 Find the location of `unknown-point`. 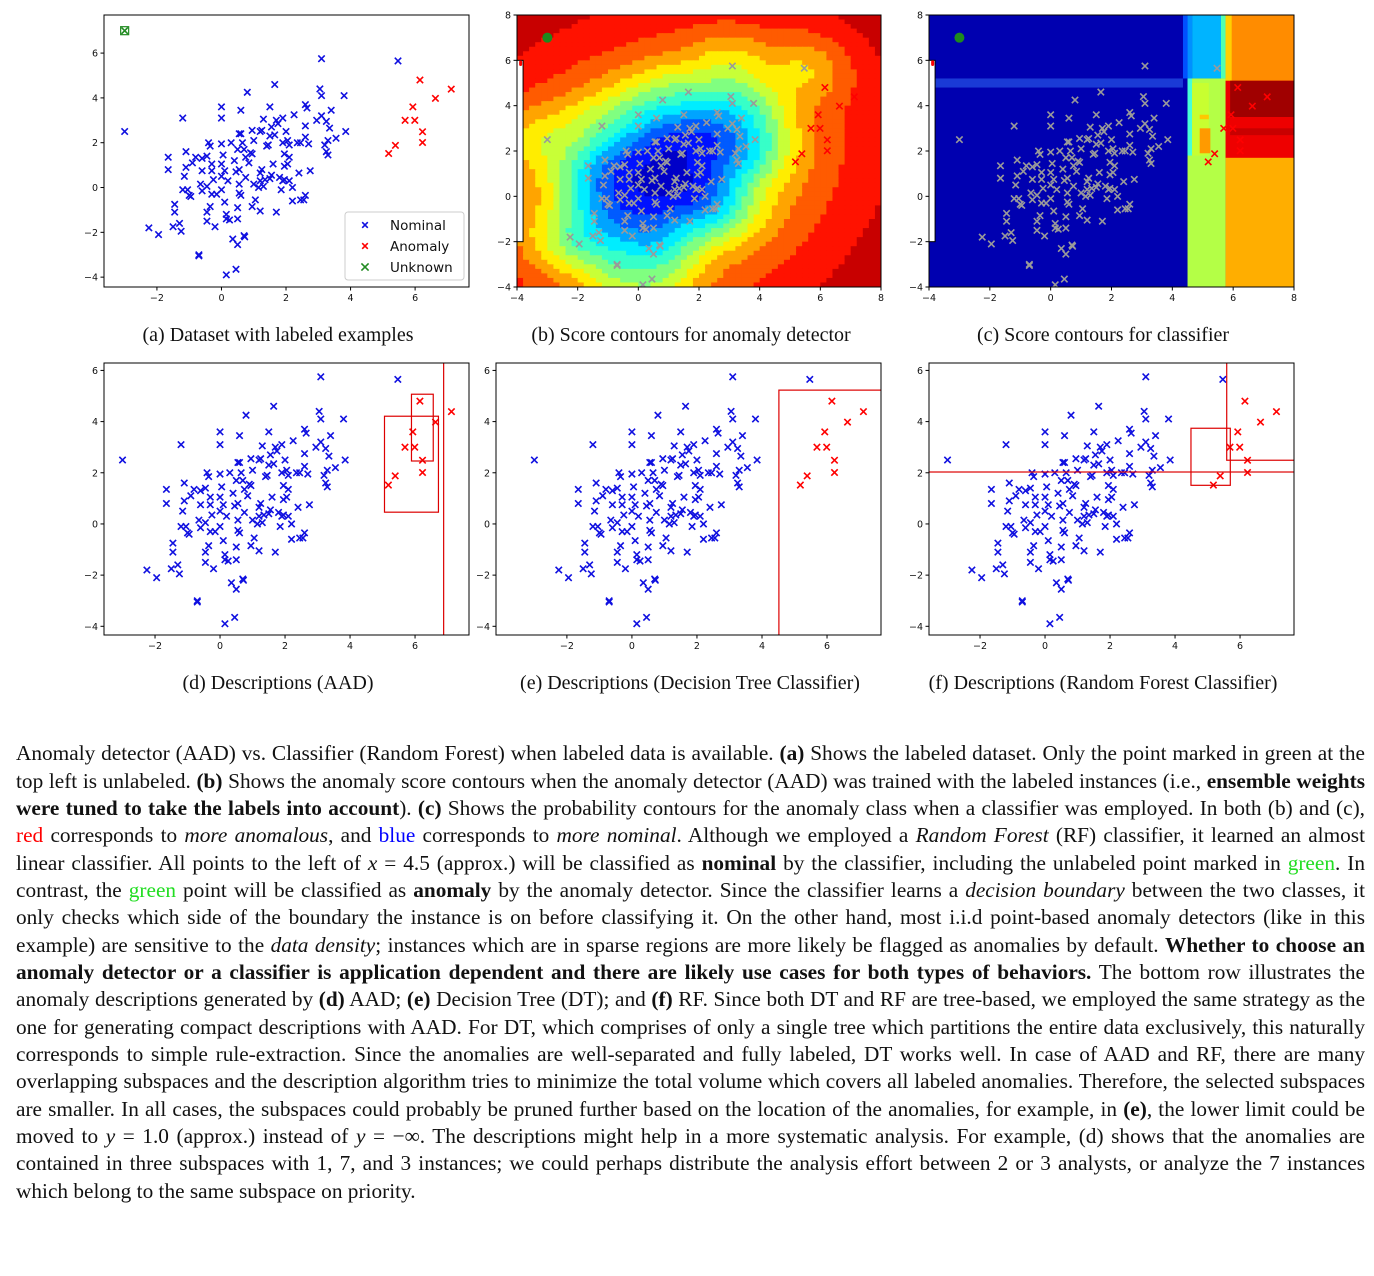

unknown-point is located at coordinates (547, 37).